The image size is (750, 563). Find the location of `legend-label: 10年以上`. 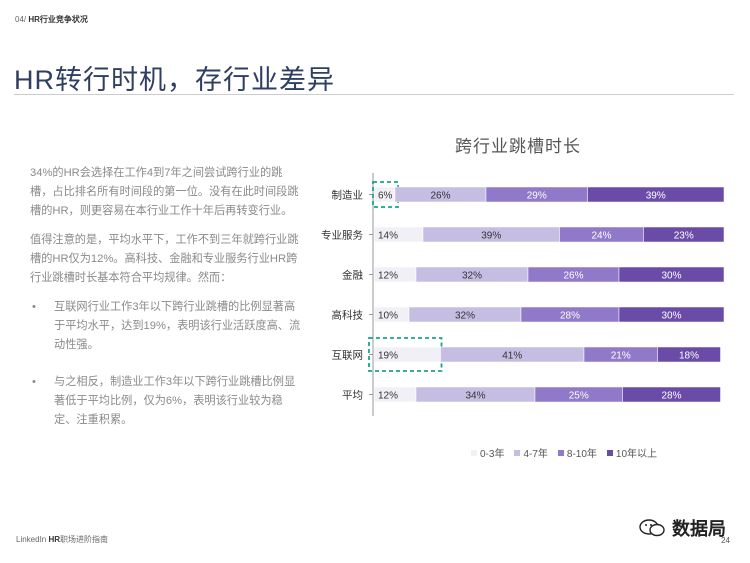

legend-label: 10年以上 is located at coordinates (636, 454).